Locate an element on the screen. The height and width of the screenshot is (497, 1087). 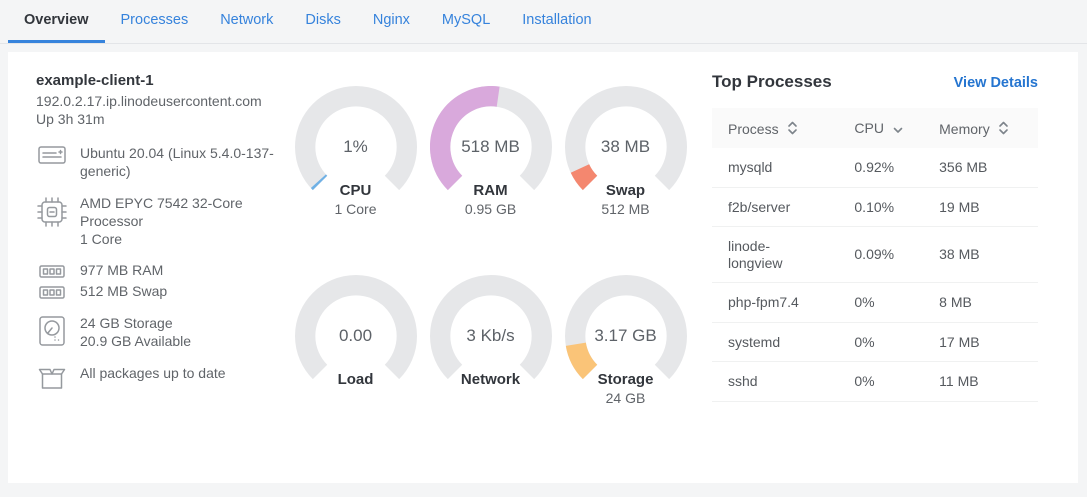
gauge-storage-label: Storage is located at coordinates (625, 379).